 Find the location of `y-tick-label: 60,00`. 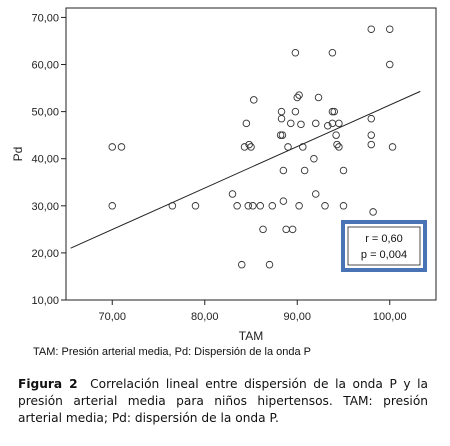

y-tick-label: 60,00 is located at coordinates (45, 66).